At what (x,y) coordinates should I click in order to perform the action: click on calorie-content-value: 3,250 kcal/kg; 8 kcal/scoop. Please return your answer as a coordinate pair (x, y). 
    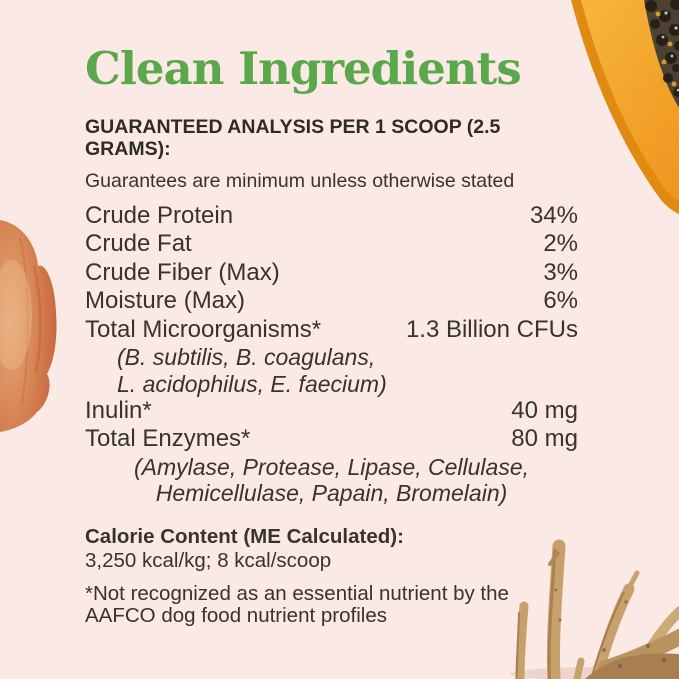
    Looking at the image, I should click on (208, 560).